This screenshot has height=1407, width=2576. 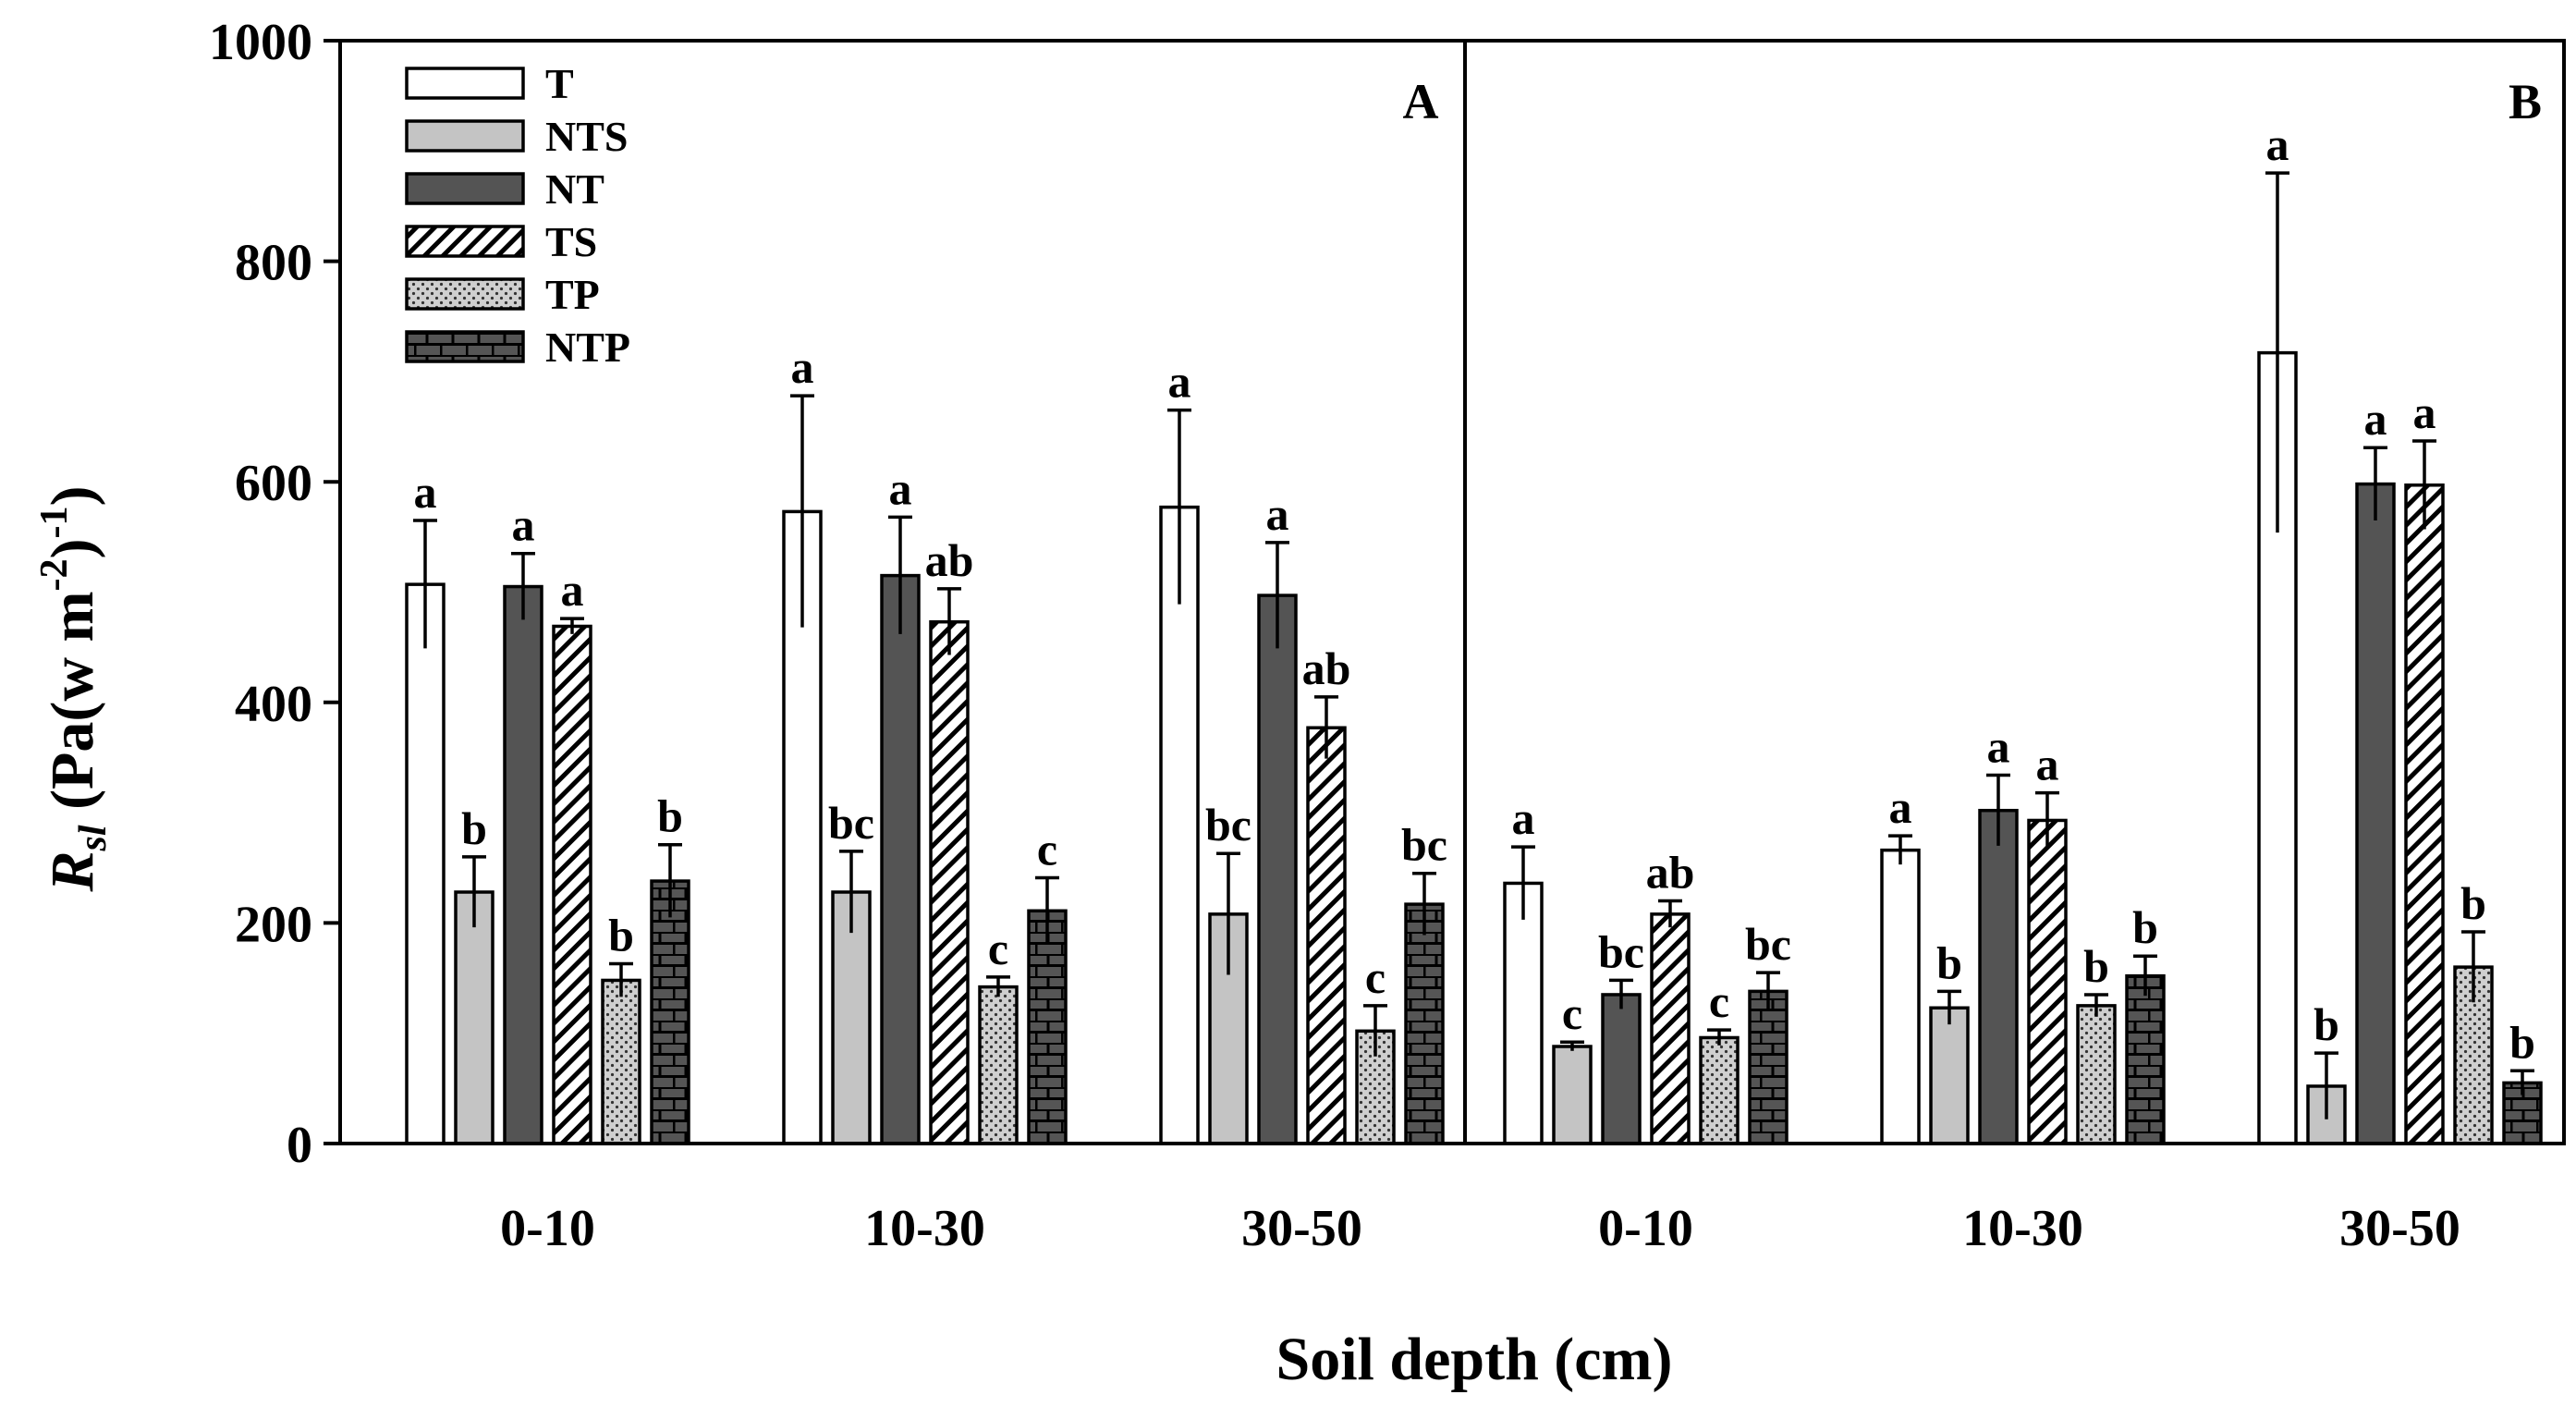 I want to click on y-axis-title: Rsl (Pa(w m-2)-1), so click(x=74, y=689).